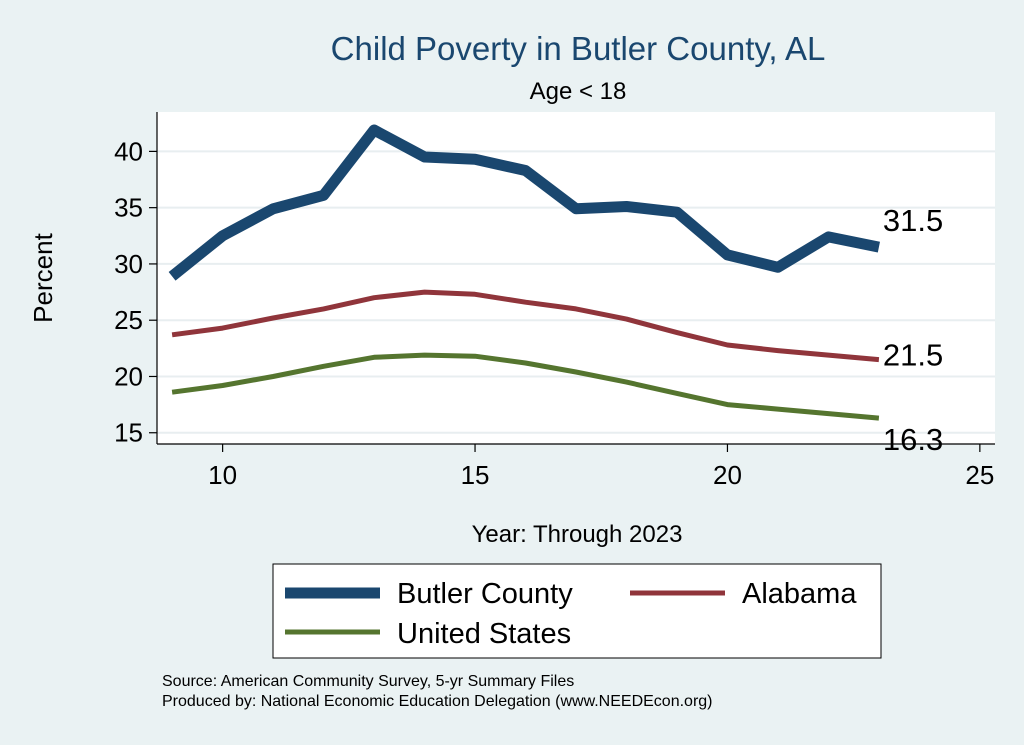 This screenshot has width=1024, height=745. Describe the element at coordinates (222, 475) in the screenshot. I see `x-tick-label-10: 10` at that location.